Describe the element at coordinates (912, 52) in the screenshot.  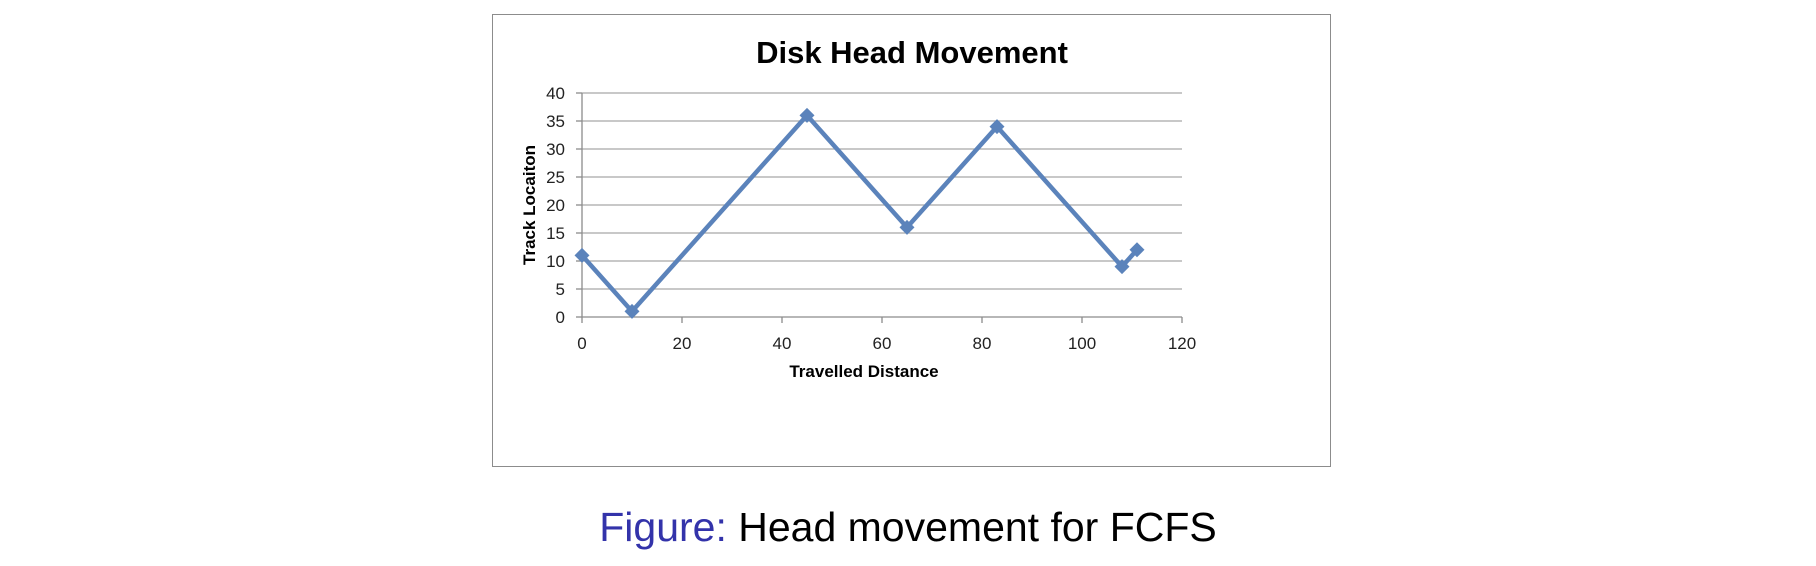
I see `chart-title: Disk Head Movement` at that location.